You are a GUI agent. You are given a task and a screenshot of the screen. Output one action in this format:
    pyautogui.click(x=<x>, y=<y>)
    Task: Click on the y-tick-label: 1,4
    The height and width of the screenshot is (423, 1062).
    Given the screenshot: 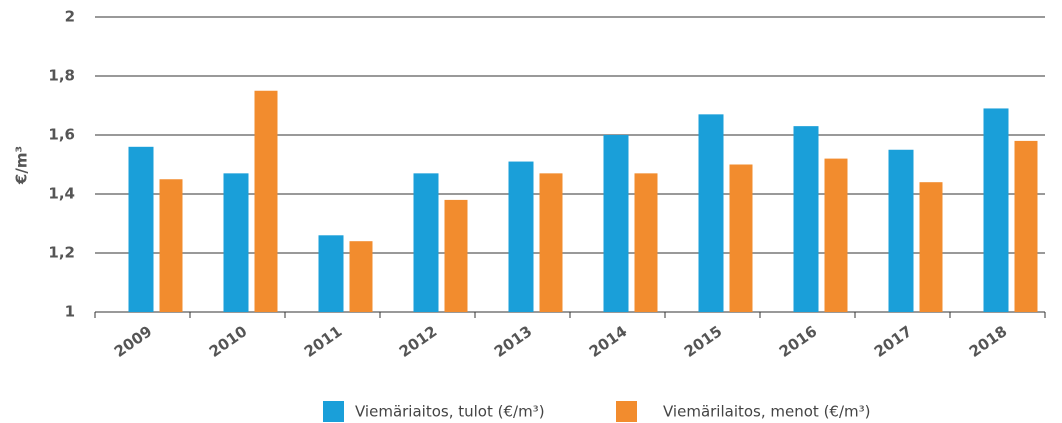 What is the action you would take?
    pyautogui.click(x=61, y=194)
    